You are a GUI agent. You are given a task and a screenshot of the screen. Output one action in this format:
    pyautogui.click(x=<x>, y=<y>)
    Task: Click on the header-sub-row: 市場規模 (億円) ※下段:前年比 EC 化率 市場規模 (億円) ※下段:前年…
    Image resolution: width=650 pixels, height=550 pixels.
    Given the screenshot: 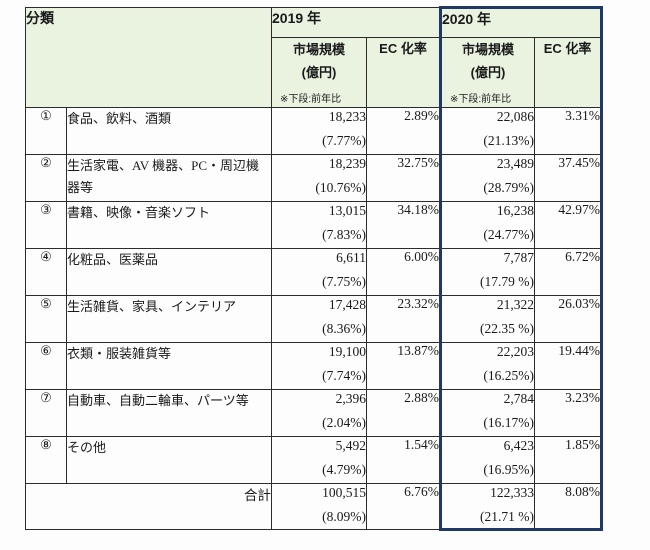 What is the action you would take?
    pyautogui.click(x=315, y=72)
    